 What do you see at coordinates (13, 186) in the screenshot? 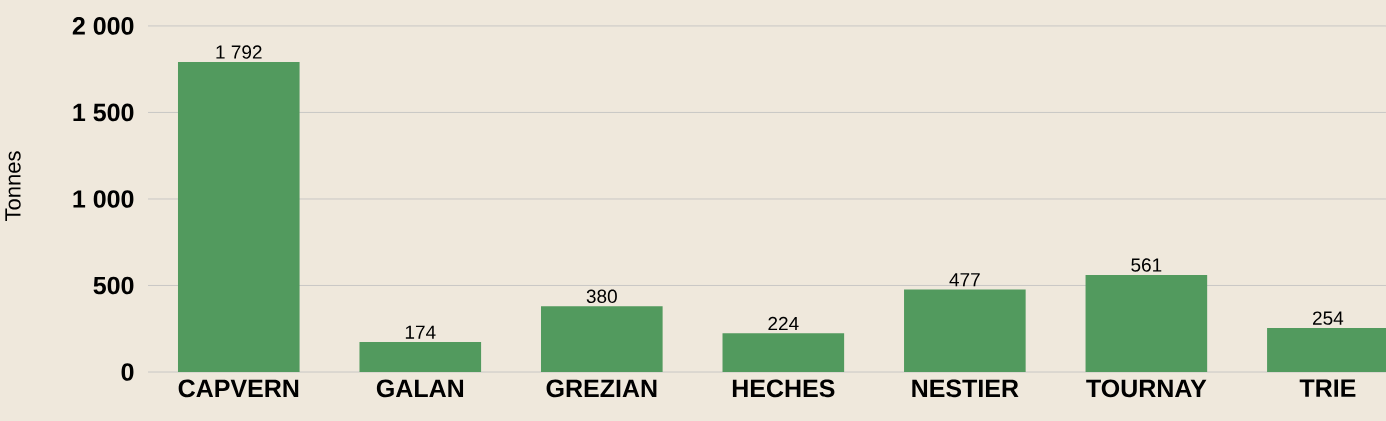
I see `y-axis-title: Tonnes` at bounding box center [13, 186].